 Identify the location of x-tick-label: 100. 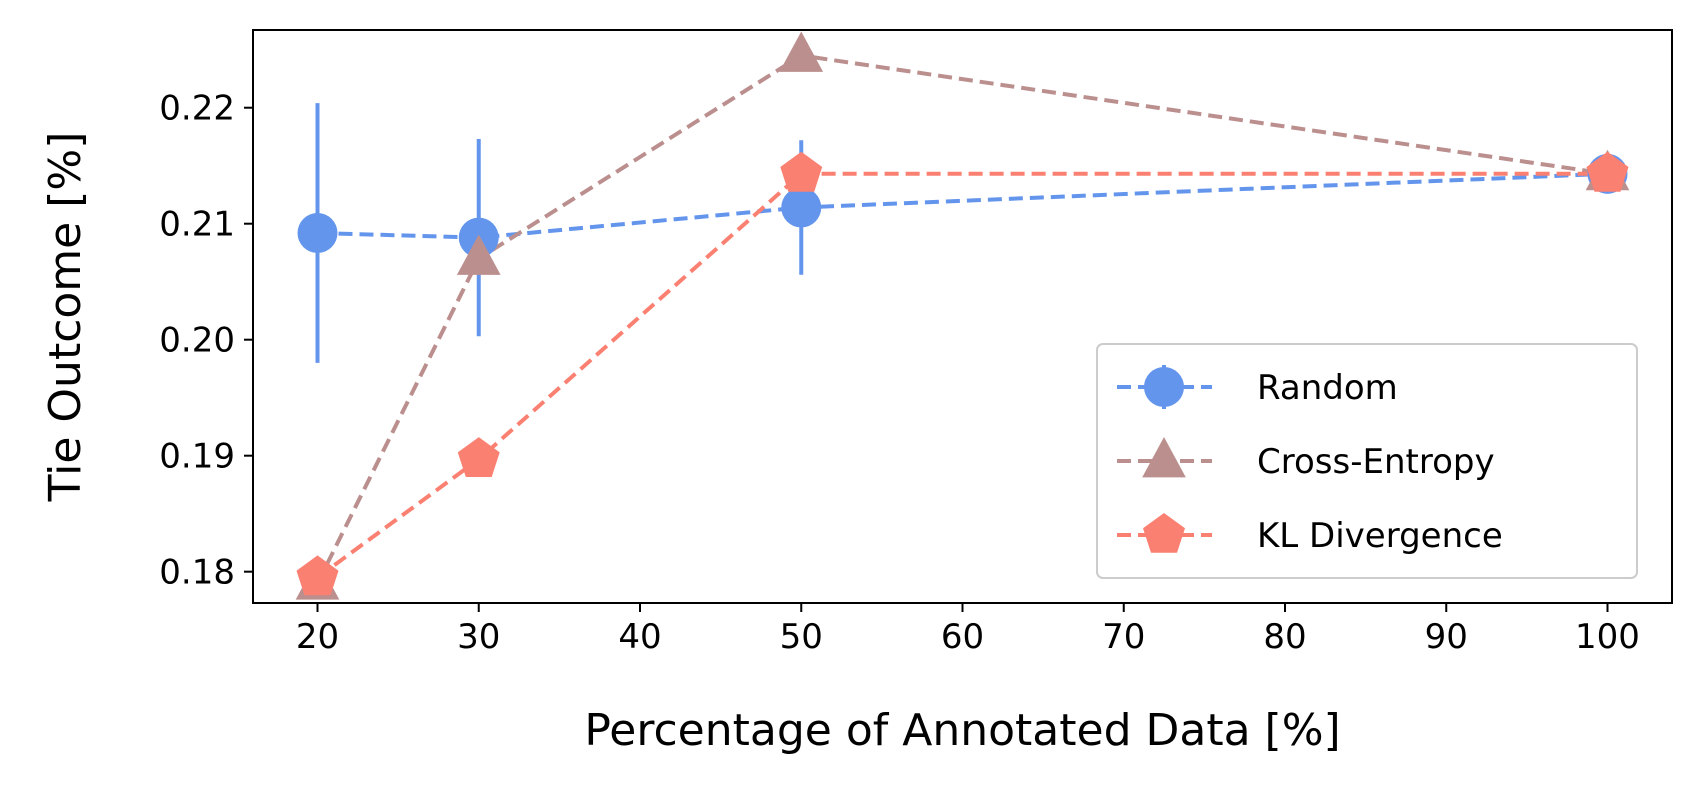
(1607, 637).